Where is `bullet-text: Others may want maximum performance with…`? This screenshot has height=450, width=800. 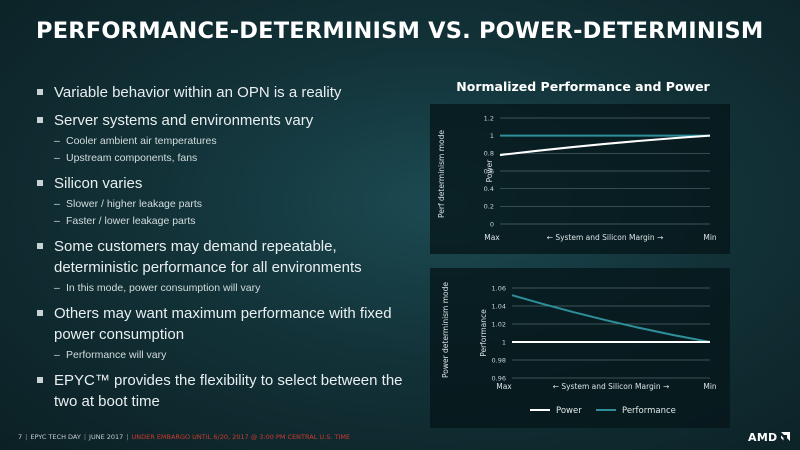 bullet-text: Others may want maximum performance with… is located at coordinates (223, 324).